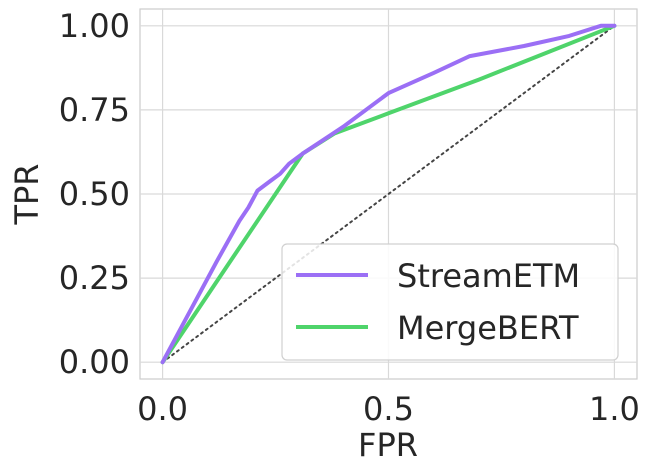 The image size is (651, 472). What do you see at coordinates (27, 194) in the screenshot?
I see `y-axis-label: TPR` at bounding box center [27, 194].